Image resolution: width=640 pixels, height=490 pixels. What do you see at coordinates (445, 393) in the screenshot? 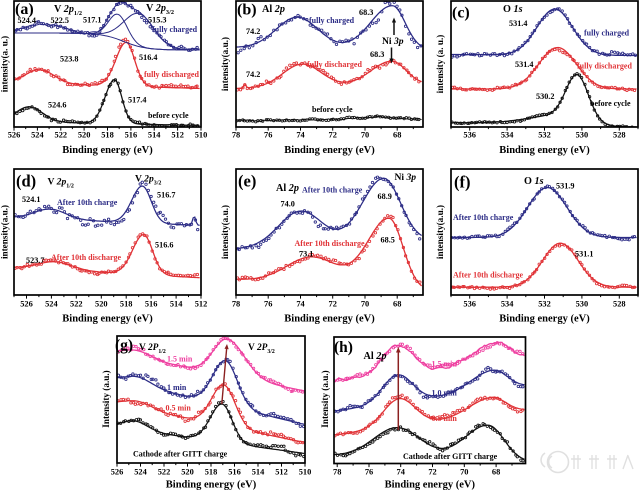
I see `svg-text: 1.0 min` at bounding box center [445, 393].